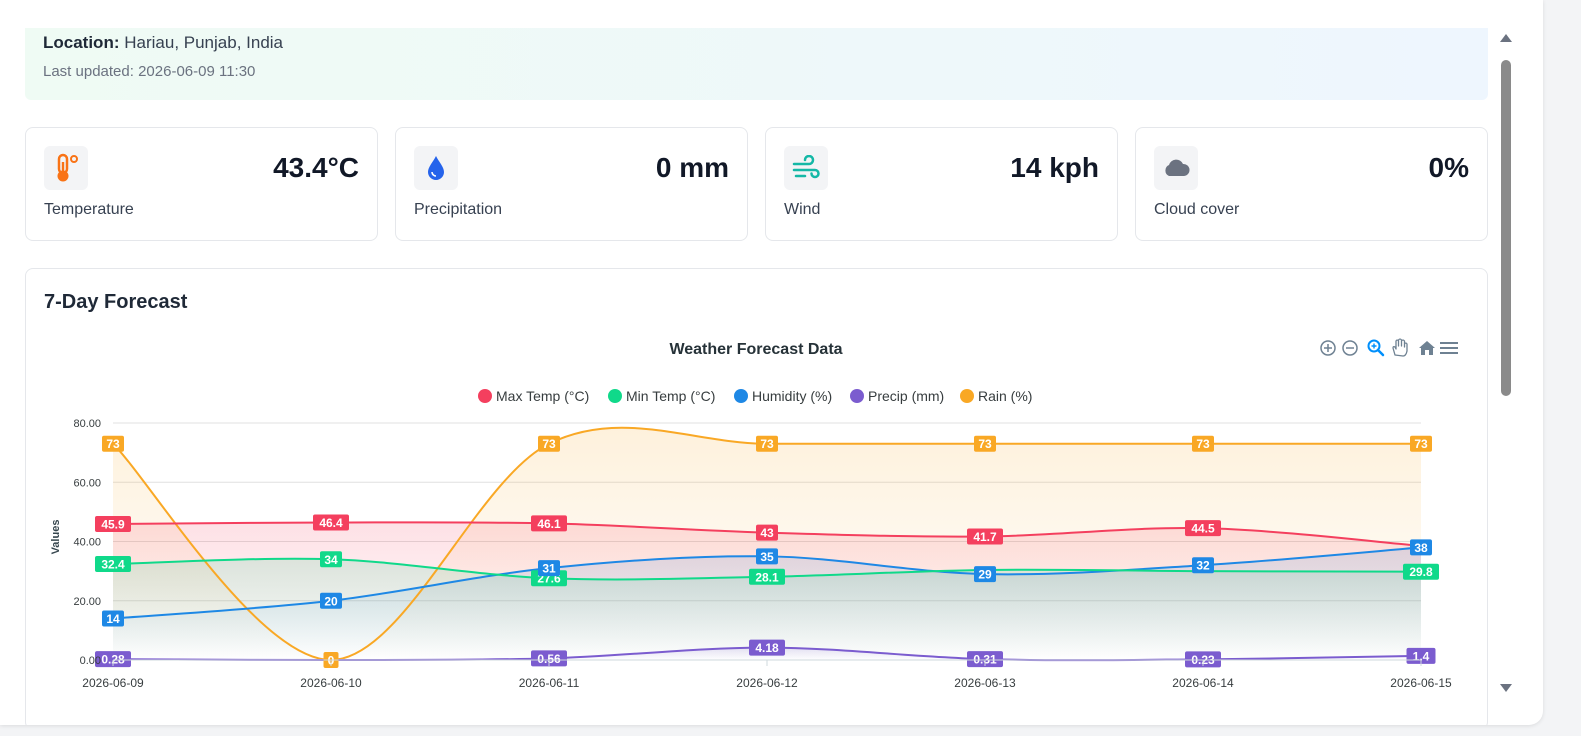 The height and width of the screenshot is (736, 1581). I want to click on location-label: Location:, so click(81, 42).